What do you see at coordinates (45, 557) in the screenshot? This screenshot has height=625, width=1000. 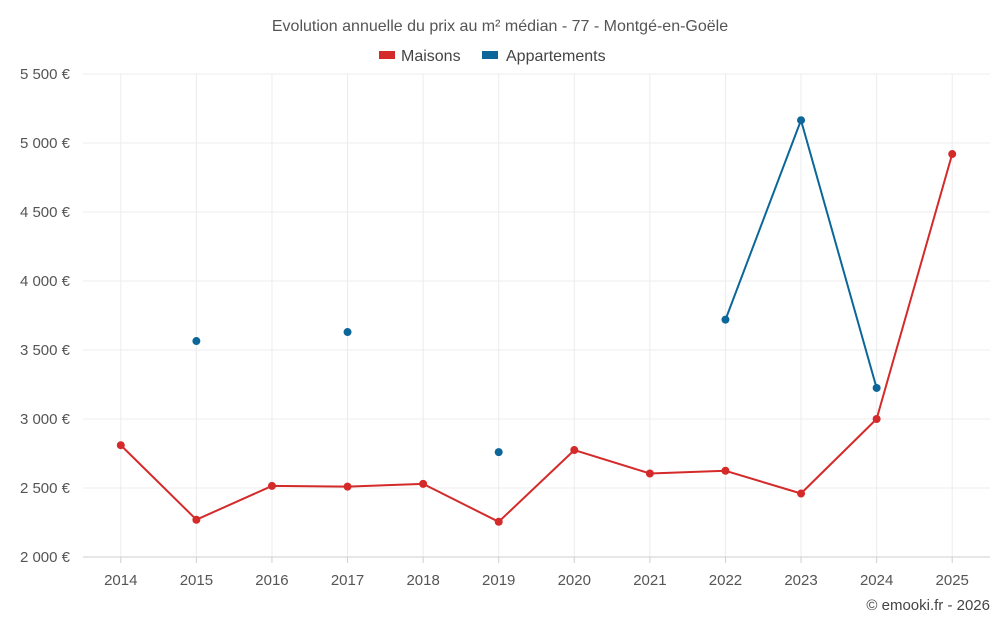 I see `y-tick-label: 2 000 €` at bounding box center [45, 557].